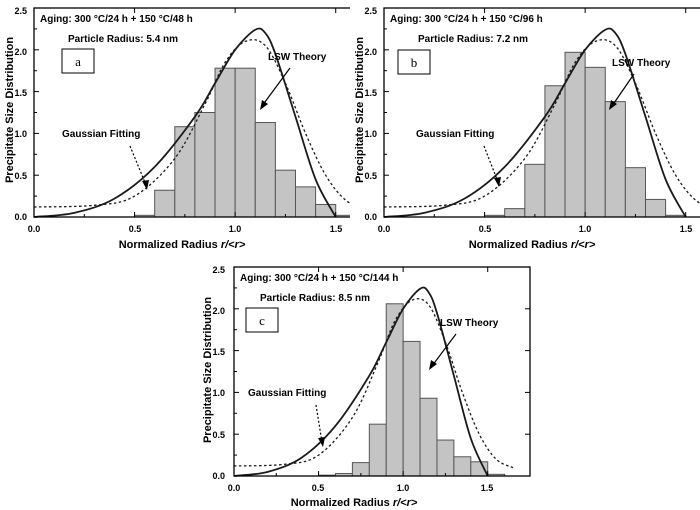 The height and width of the screenshot is (510, 700). Describe the element at coordinates (466, 19) in the screenshot. I see `aging-label: Aging: 300 °C/24 h + 150 °C/96 h` at that location.